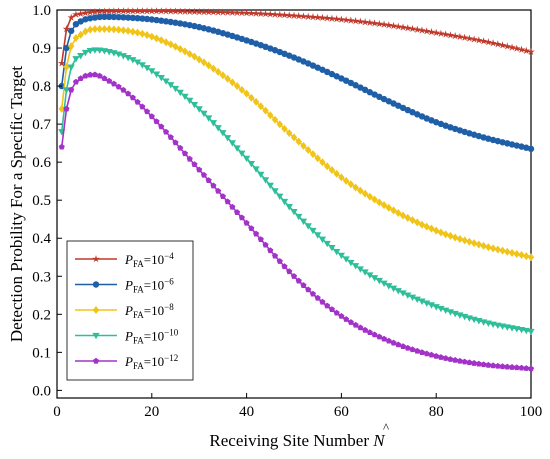  Describe the element at coordinates (41, 125) in the screenshot. I see `y-tick-label: 0.7` at that location.